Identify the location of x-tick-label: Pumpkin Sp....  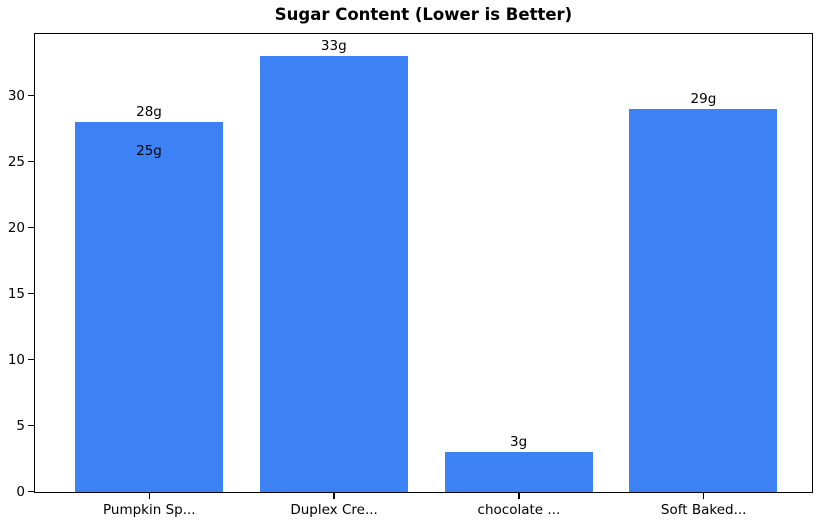
(149, 510).